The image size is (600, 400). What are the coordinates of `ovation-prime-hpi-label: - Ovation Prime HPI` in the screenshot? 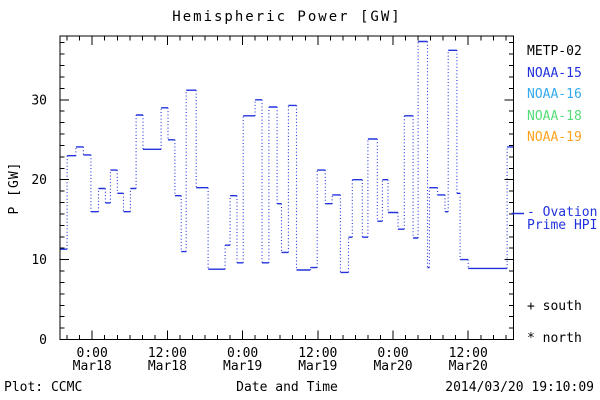 It's located at (562, 219).